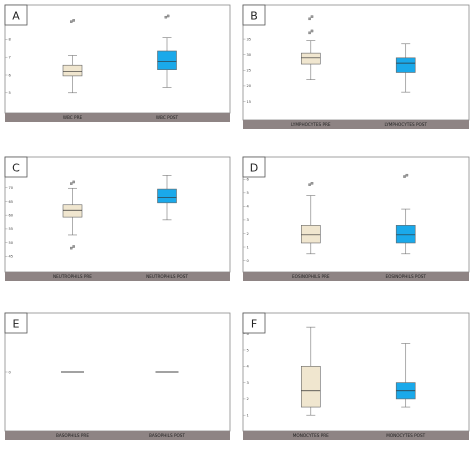 The width and height of the screenshot is (474, 453). What do you see at coordinates (405, 124) in the screenshot?
I see `x-category-label: LYMPHOCYTES POST` at bounding box center [405, 124].